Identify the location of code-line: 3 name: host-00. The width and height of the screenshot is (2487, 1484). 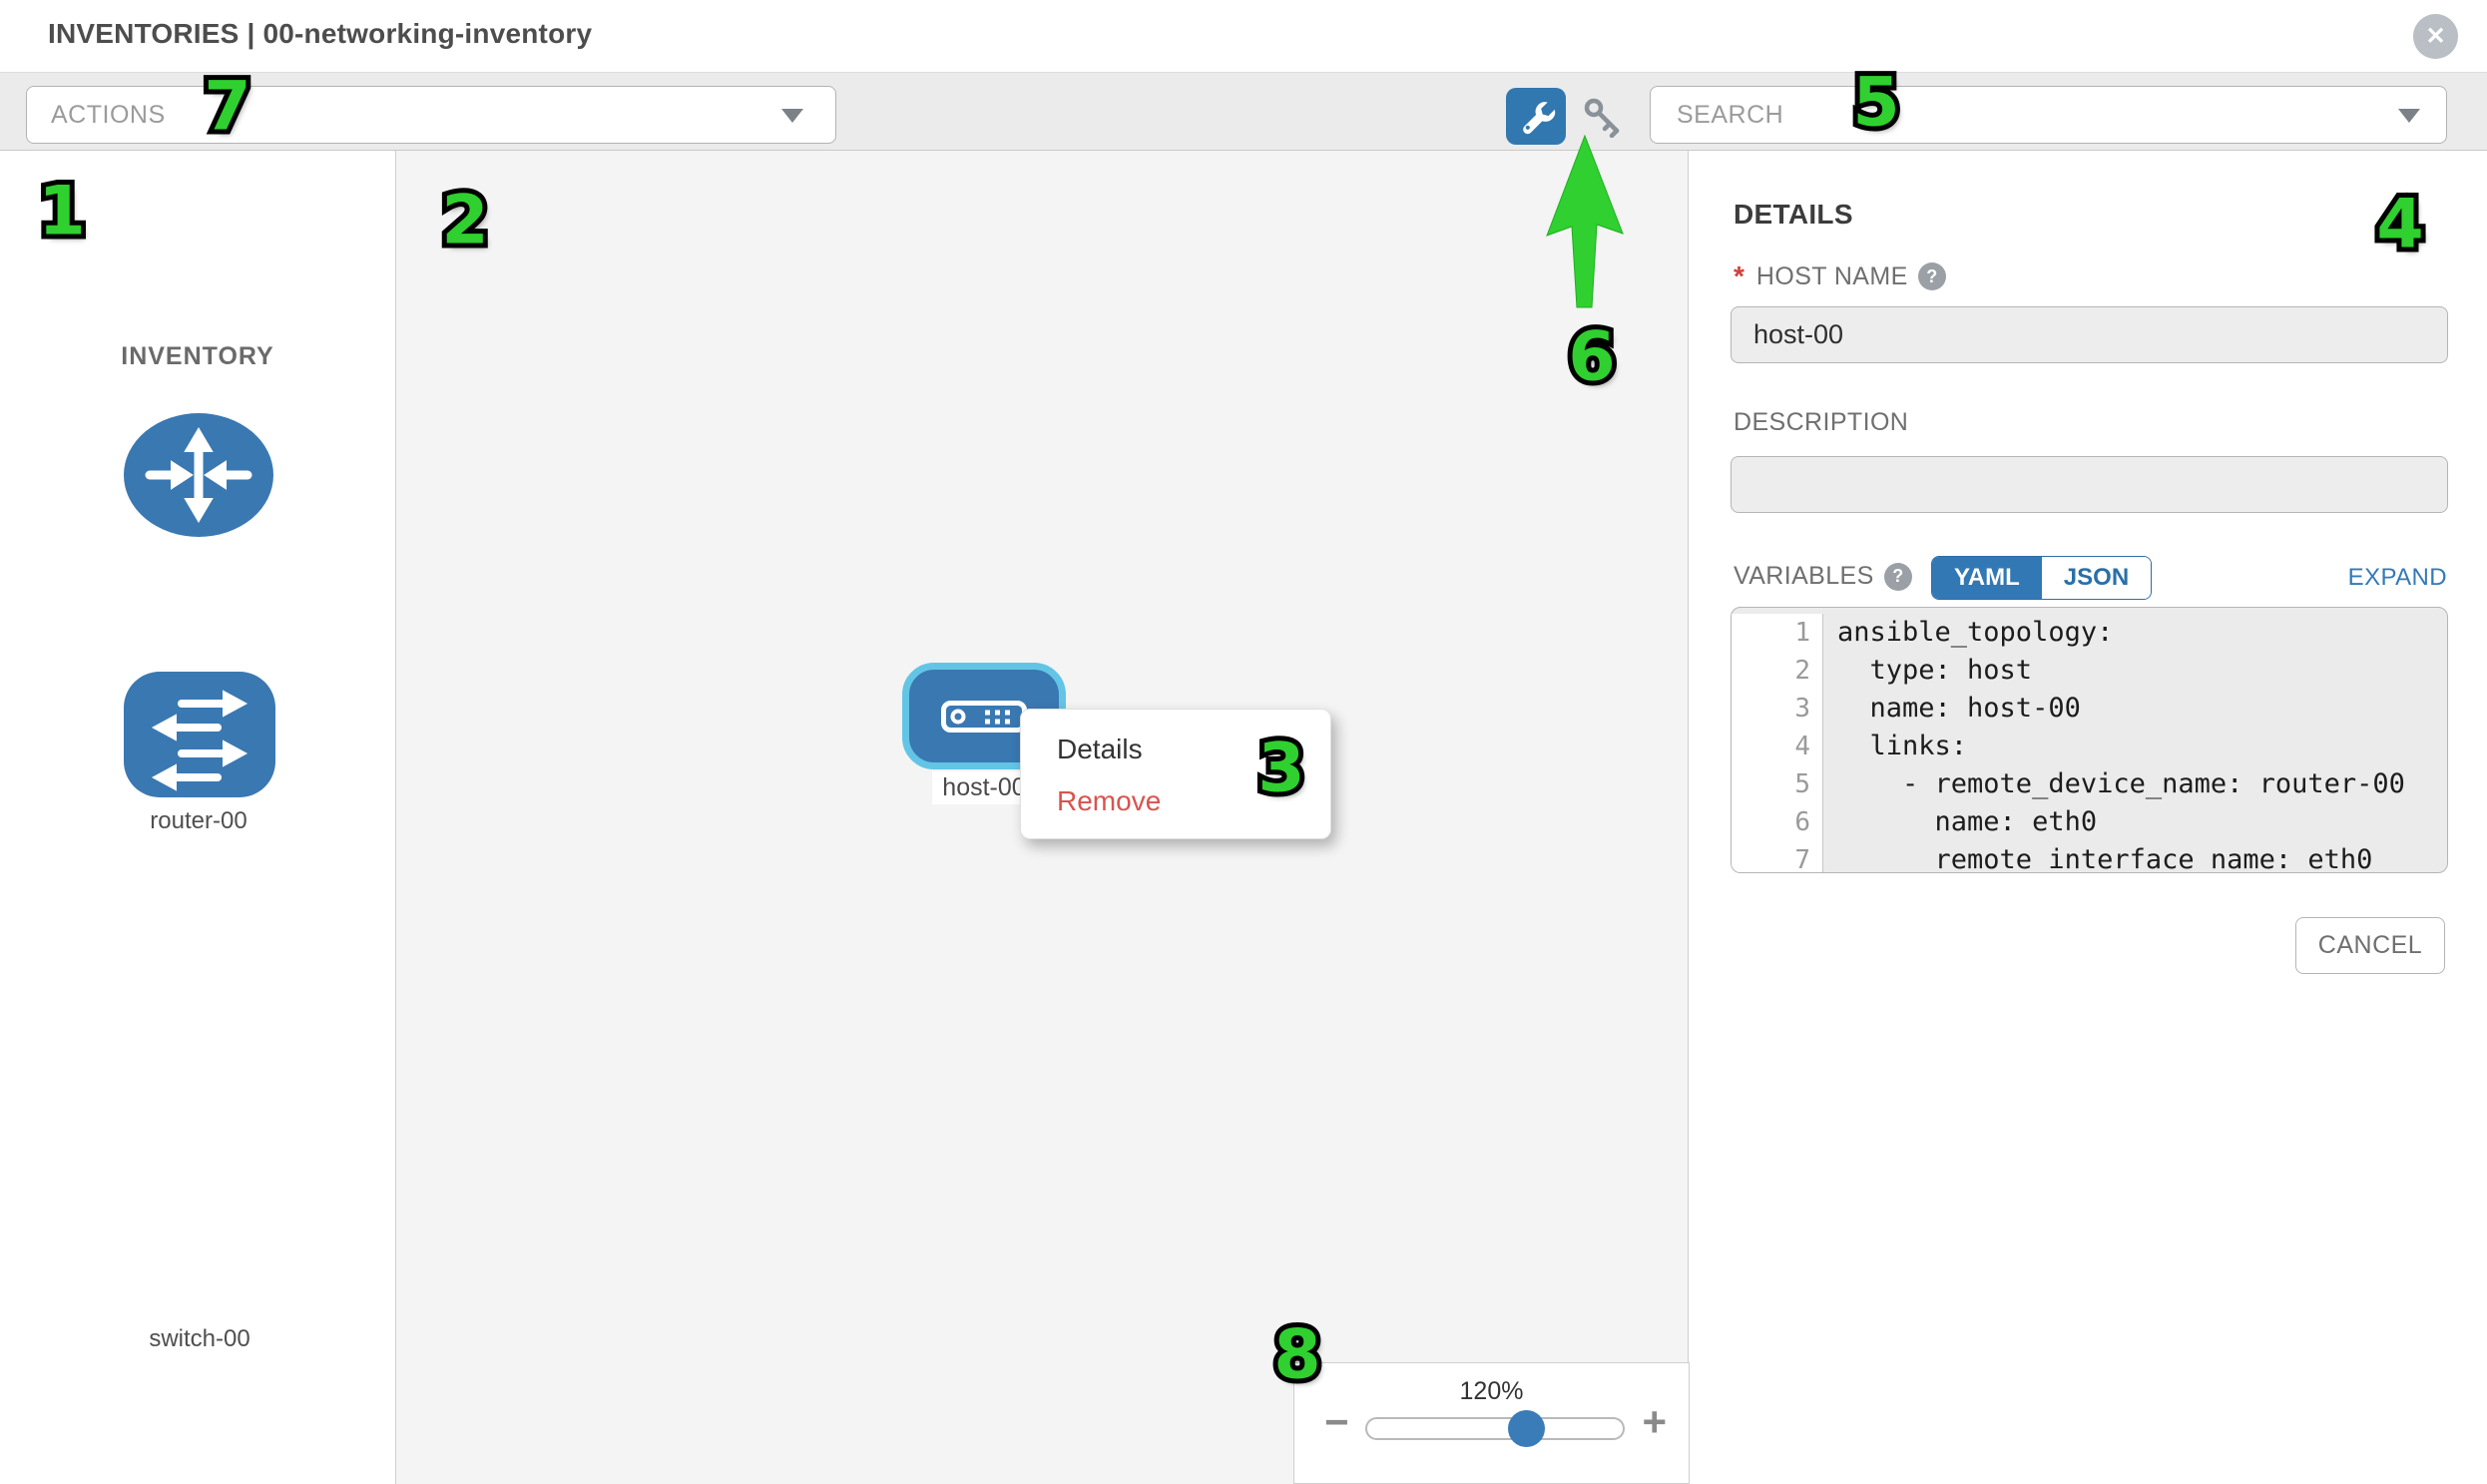
(2089, 709).